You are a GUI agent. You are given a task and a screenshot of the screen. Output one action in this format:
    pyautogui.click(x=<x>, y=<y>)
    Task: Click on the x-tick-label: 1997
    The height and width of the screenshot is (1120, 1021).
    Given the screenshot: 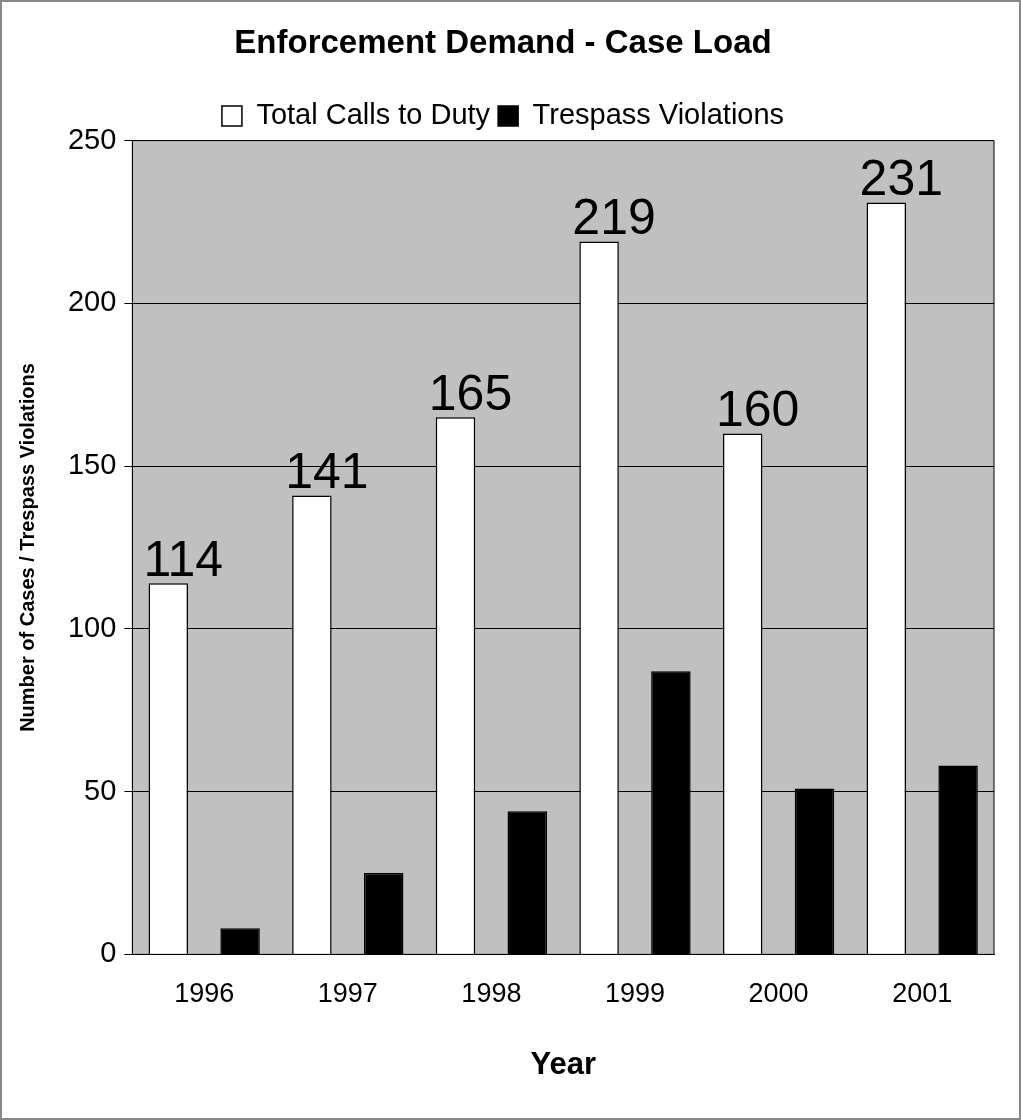 What is the action you would take?
    pyautogui.click(x=347, y=993)
    